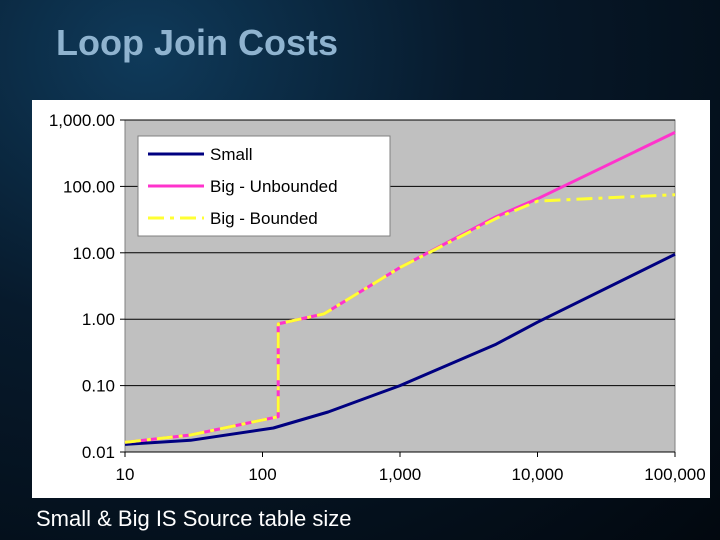 Image resolution: width=720 pixels, height=540 pixels. I want to click on x-tick-label: 100, so click(262, 474).